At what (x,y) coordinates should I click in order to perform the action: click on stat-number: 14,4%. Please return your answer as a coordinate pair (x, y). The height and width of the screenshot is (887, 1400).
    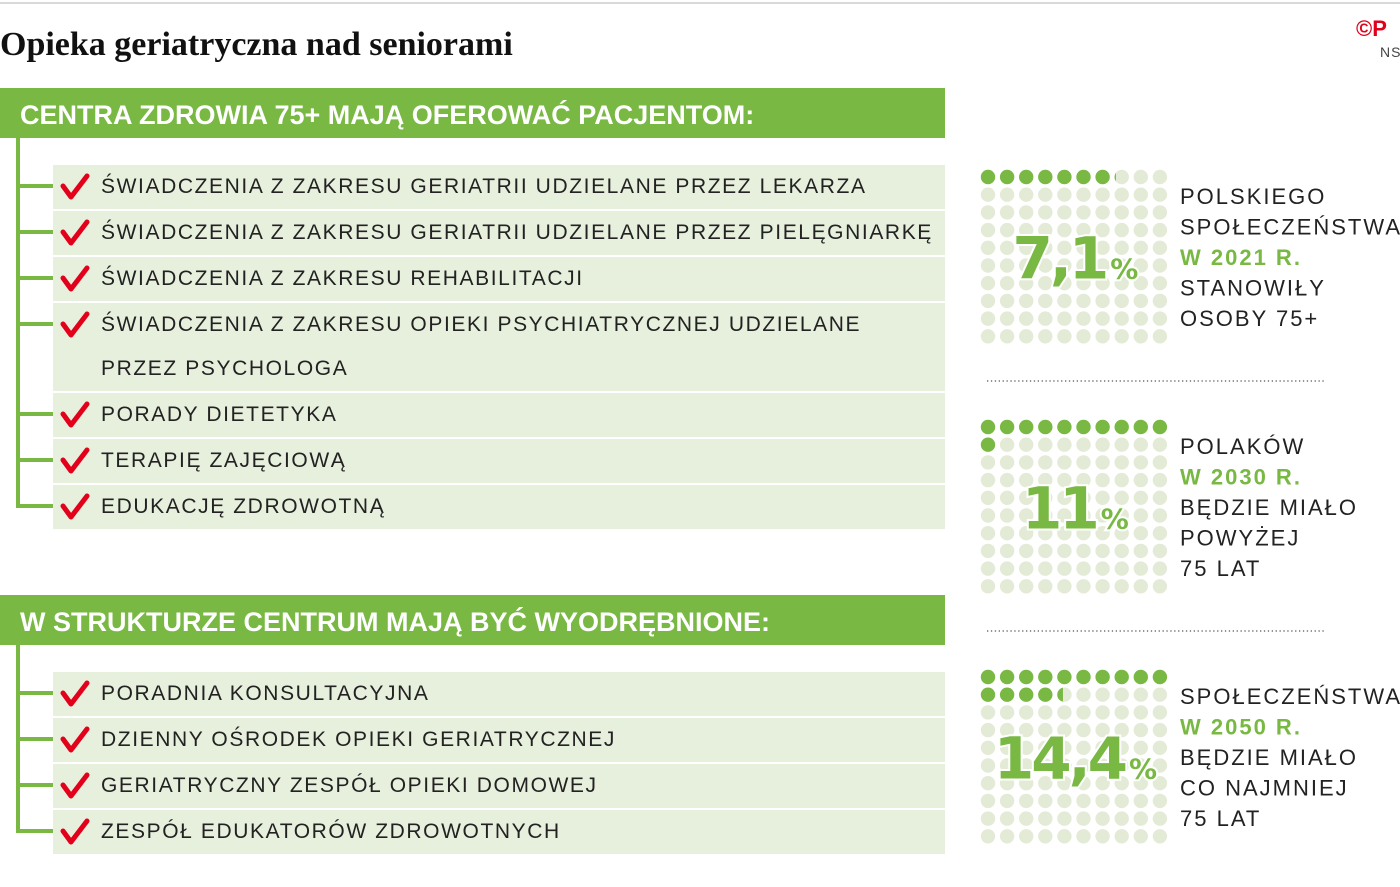
    Looking at the image, I should click on (1075, 759).